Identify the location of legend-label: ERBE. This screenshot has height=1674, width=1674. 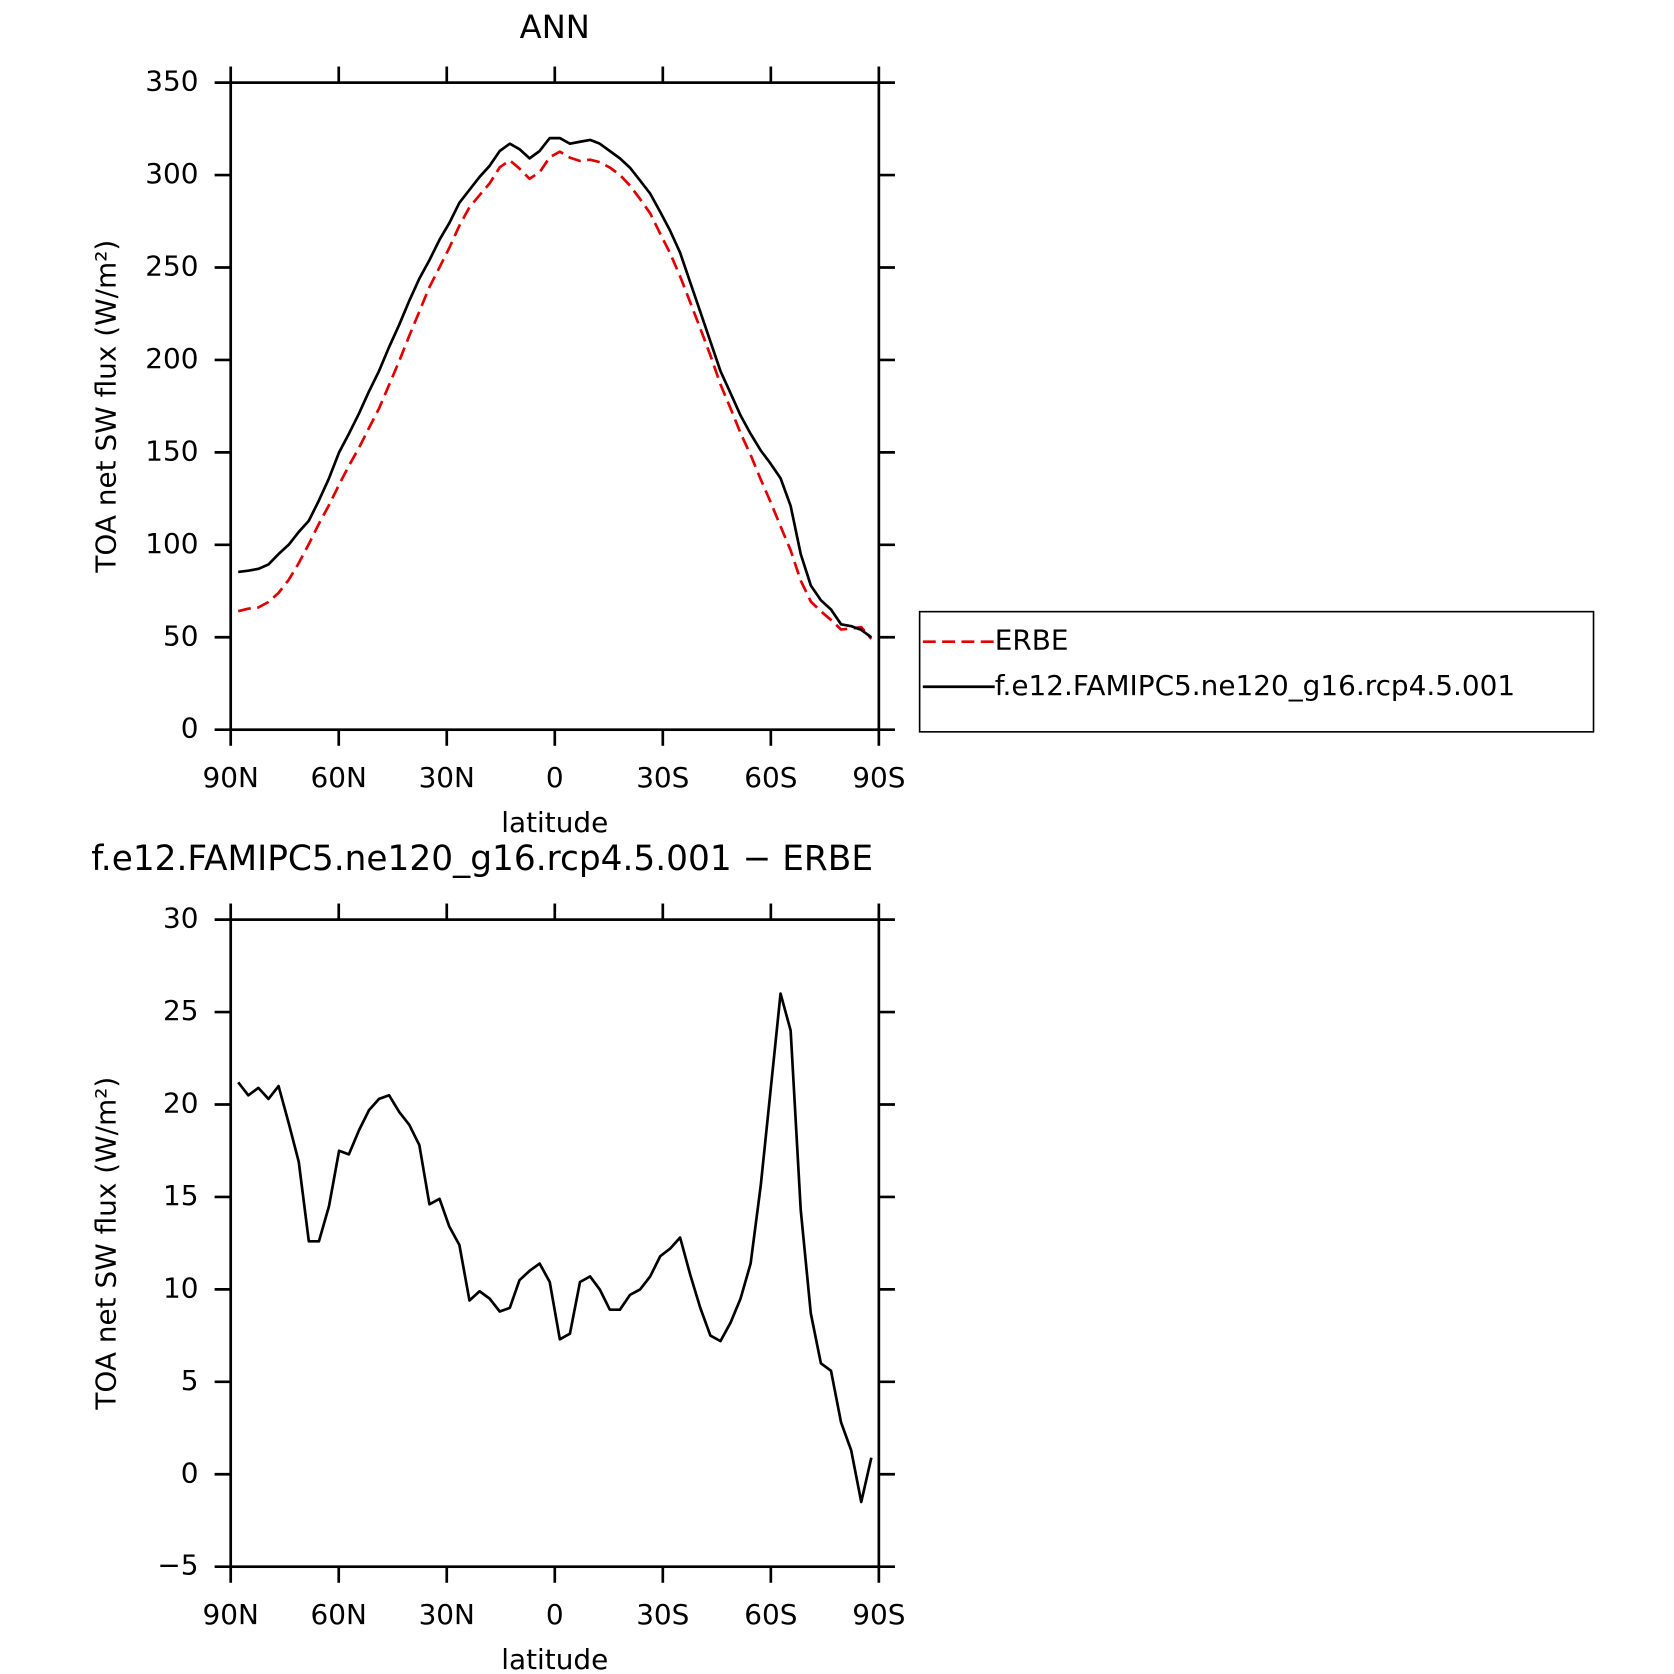
(1032, 640).